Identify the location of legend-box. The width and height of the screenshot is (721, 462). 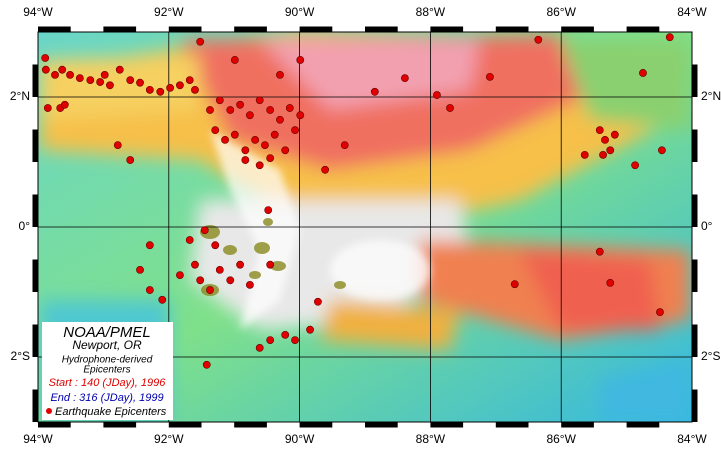
(107, 371).